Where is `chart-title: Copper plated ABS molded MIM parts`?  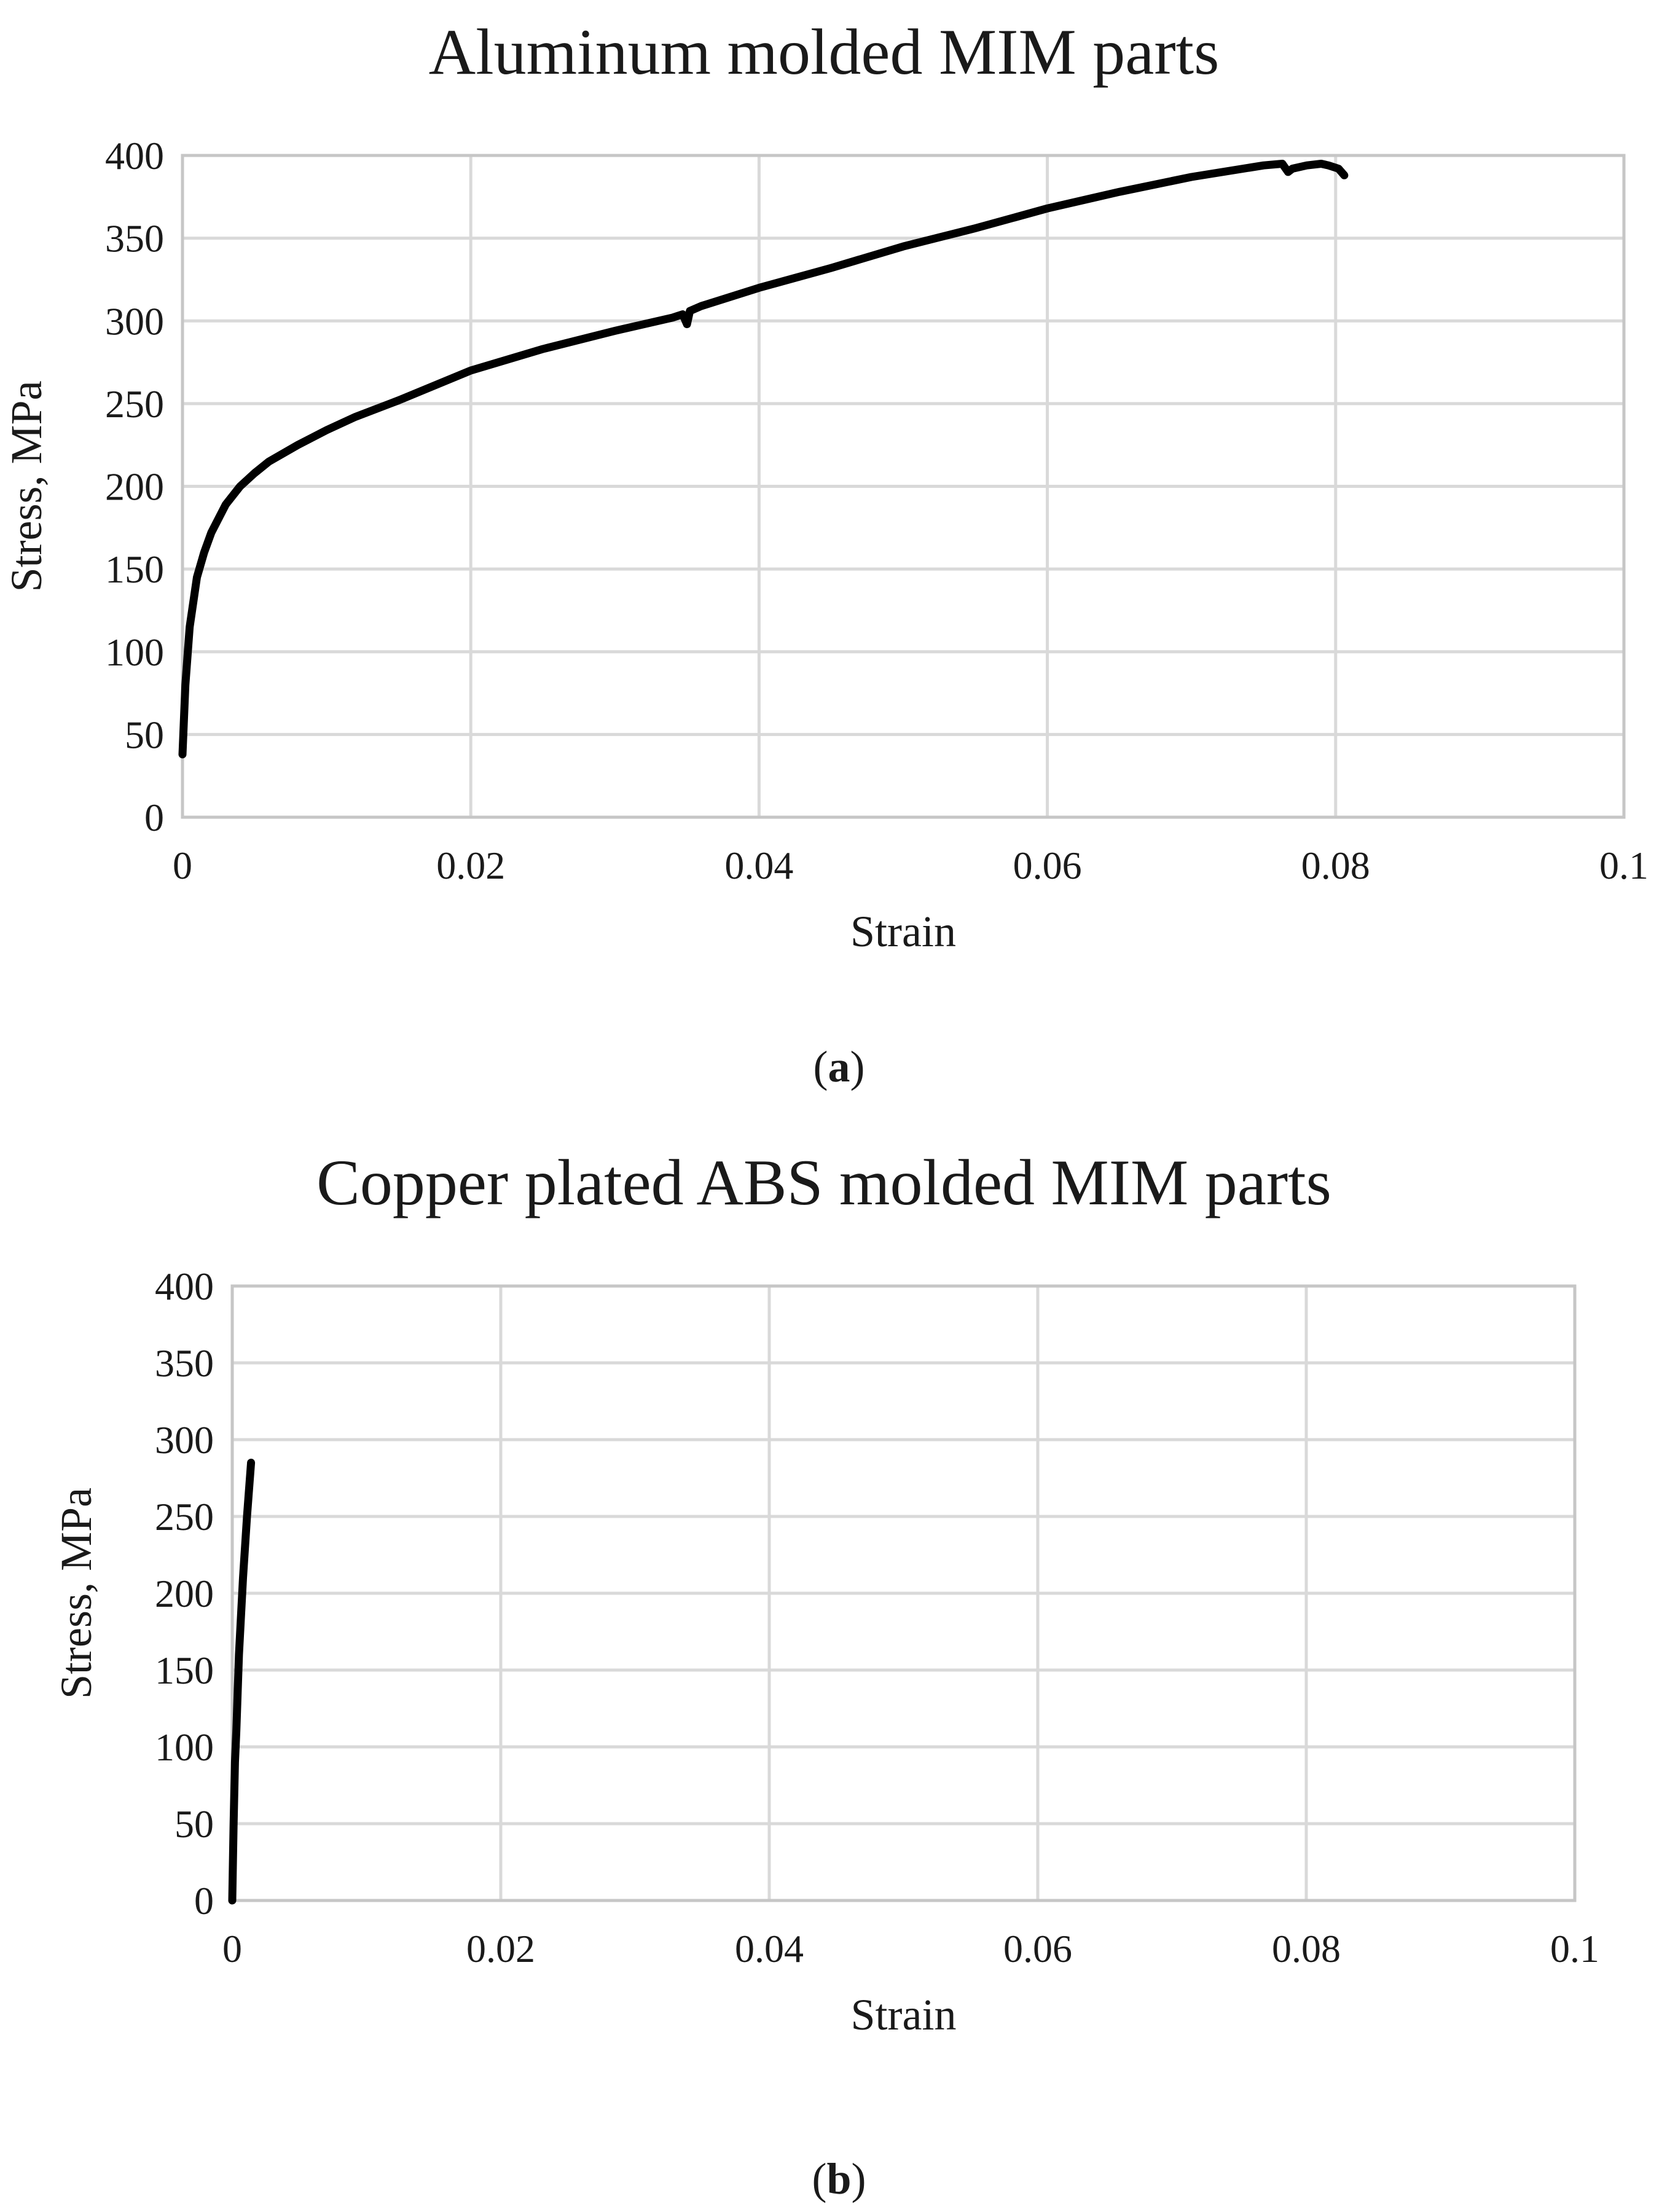 chart-title: Copper plated ABS molded MIM parts is located at coordinates (823, 1182).